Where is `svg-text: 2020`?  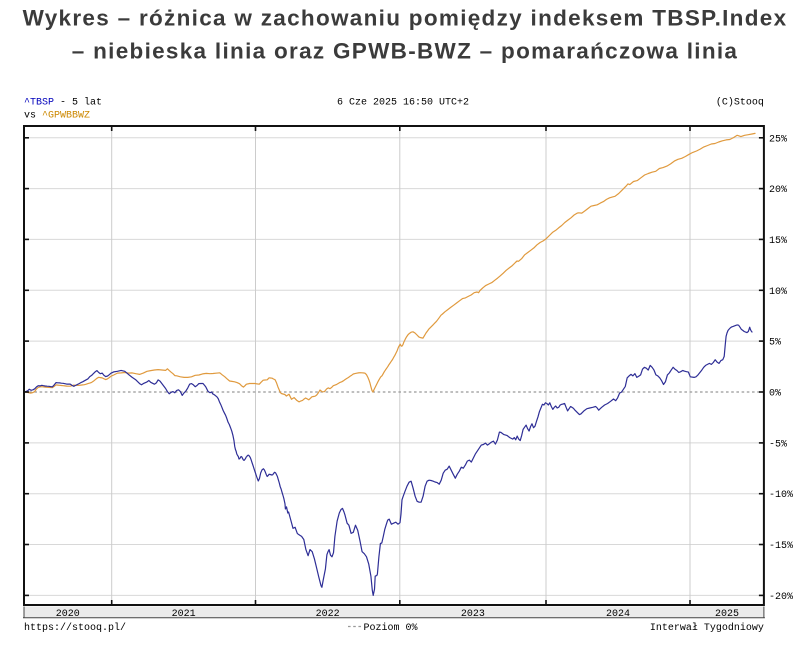
svg-text: 2020 is located at coordinates (68, 614).